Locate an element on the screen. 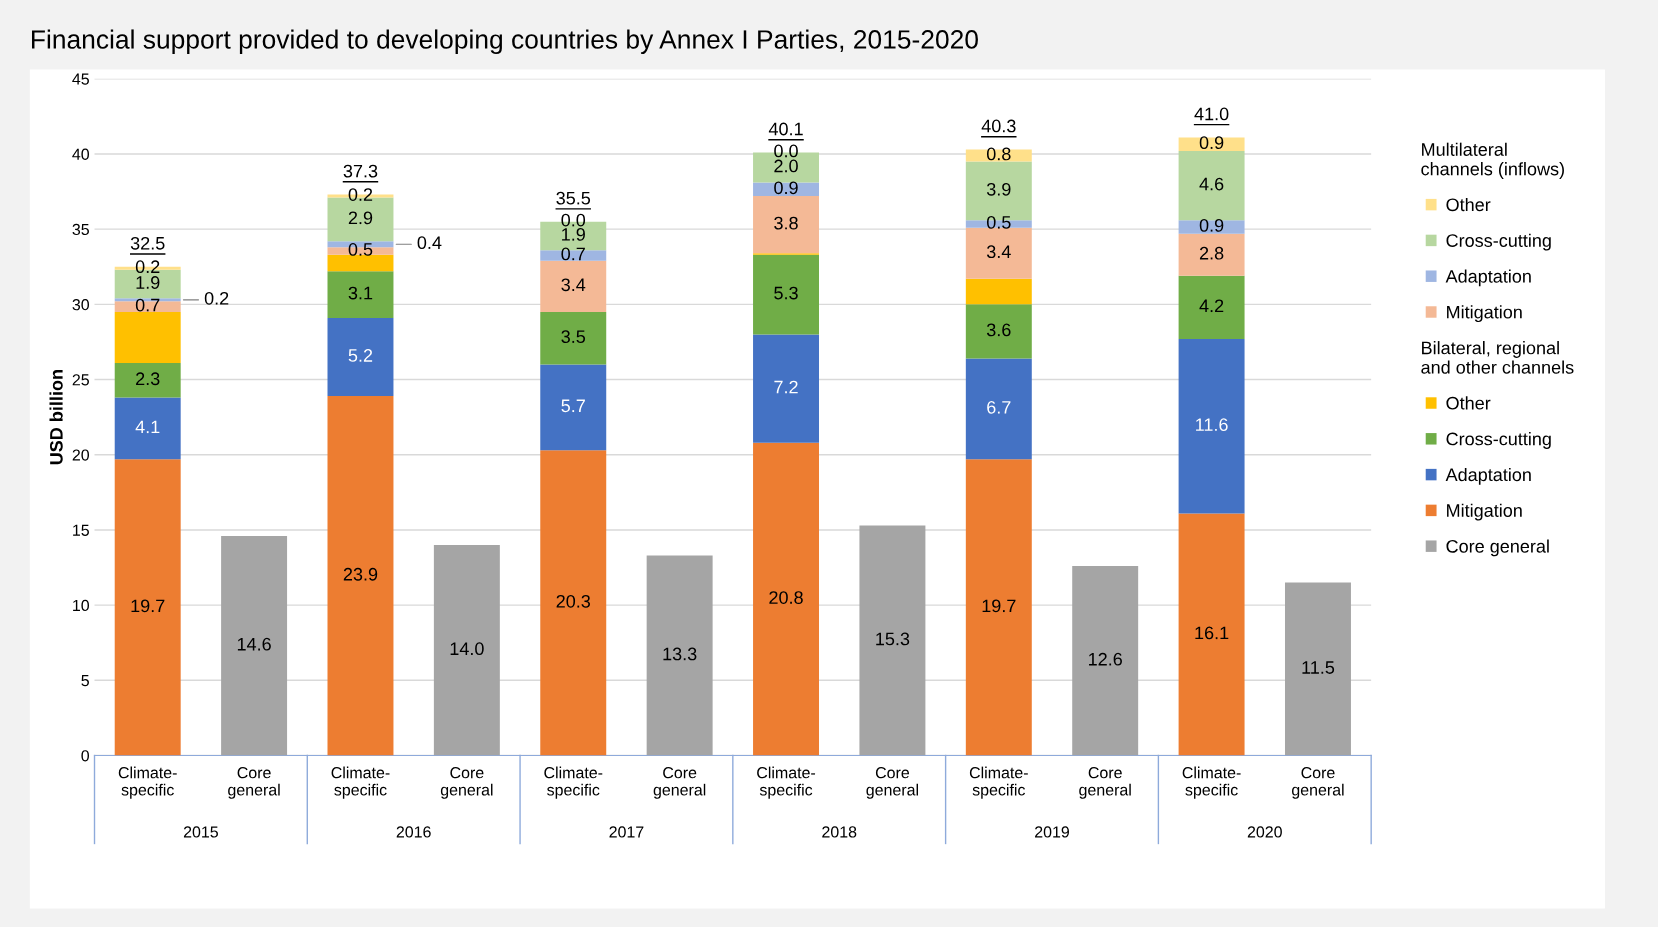  data-label: 0.0 is located at coordinates (786, 151).